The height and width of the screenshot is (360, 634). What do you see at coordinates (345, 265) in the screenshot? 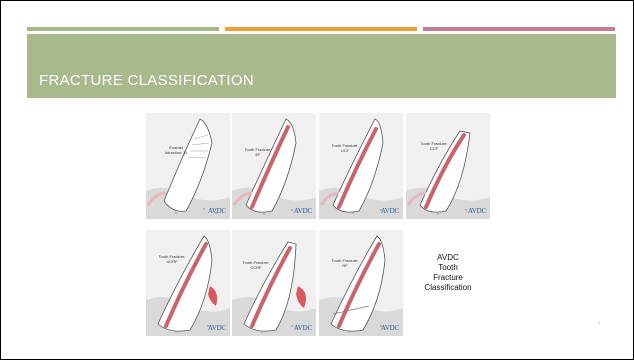
I see `tile-label-line2: RF` at bounding box center [345, 265].